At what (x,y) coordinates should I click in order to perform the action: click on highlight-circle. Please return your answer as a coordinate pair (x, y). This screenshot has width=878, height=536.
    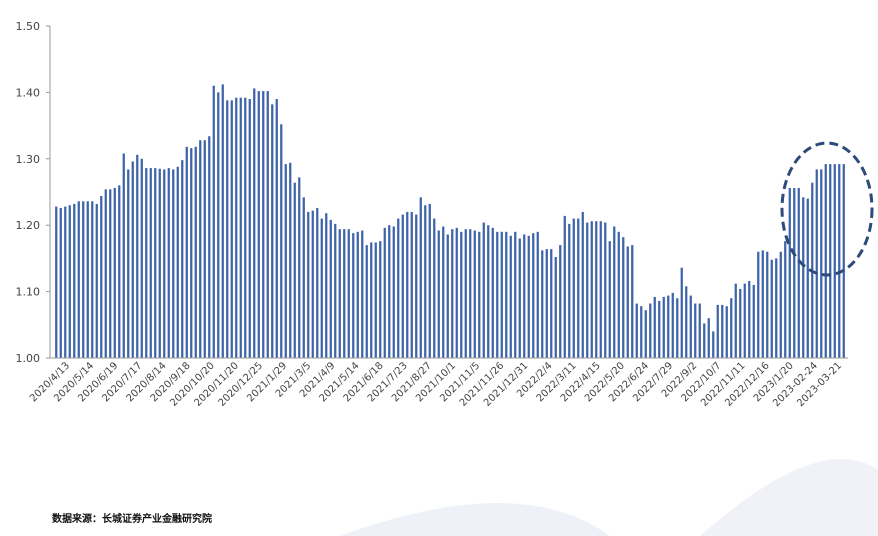
    Looking at the image, I should click on (827, 209).